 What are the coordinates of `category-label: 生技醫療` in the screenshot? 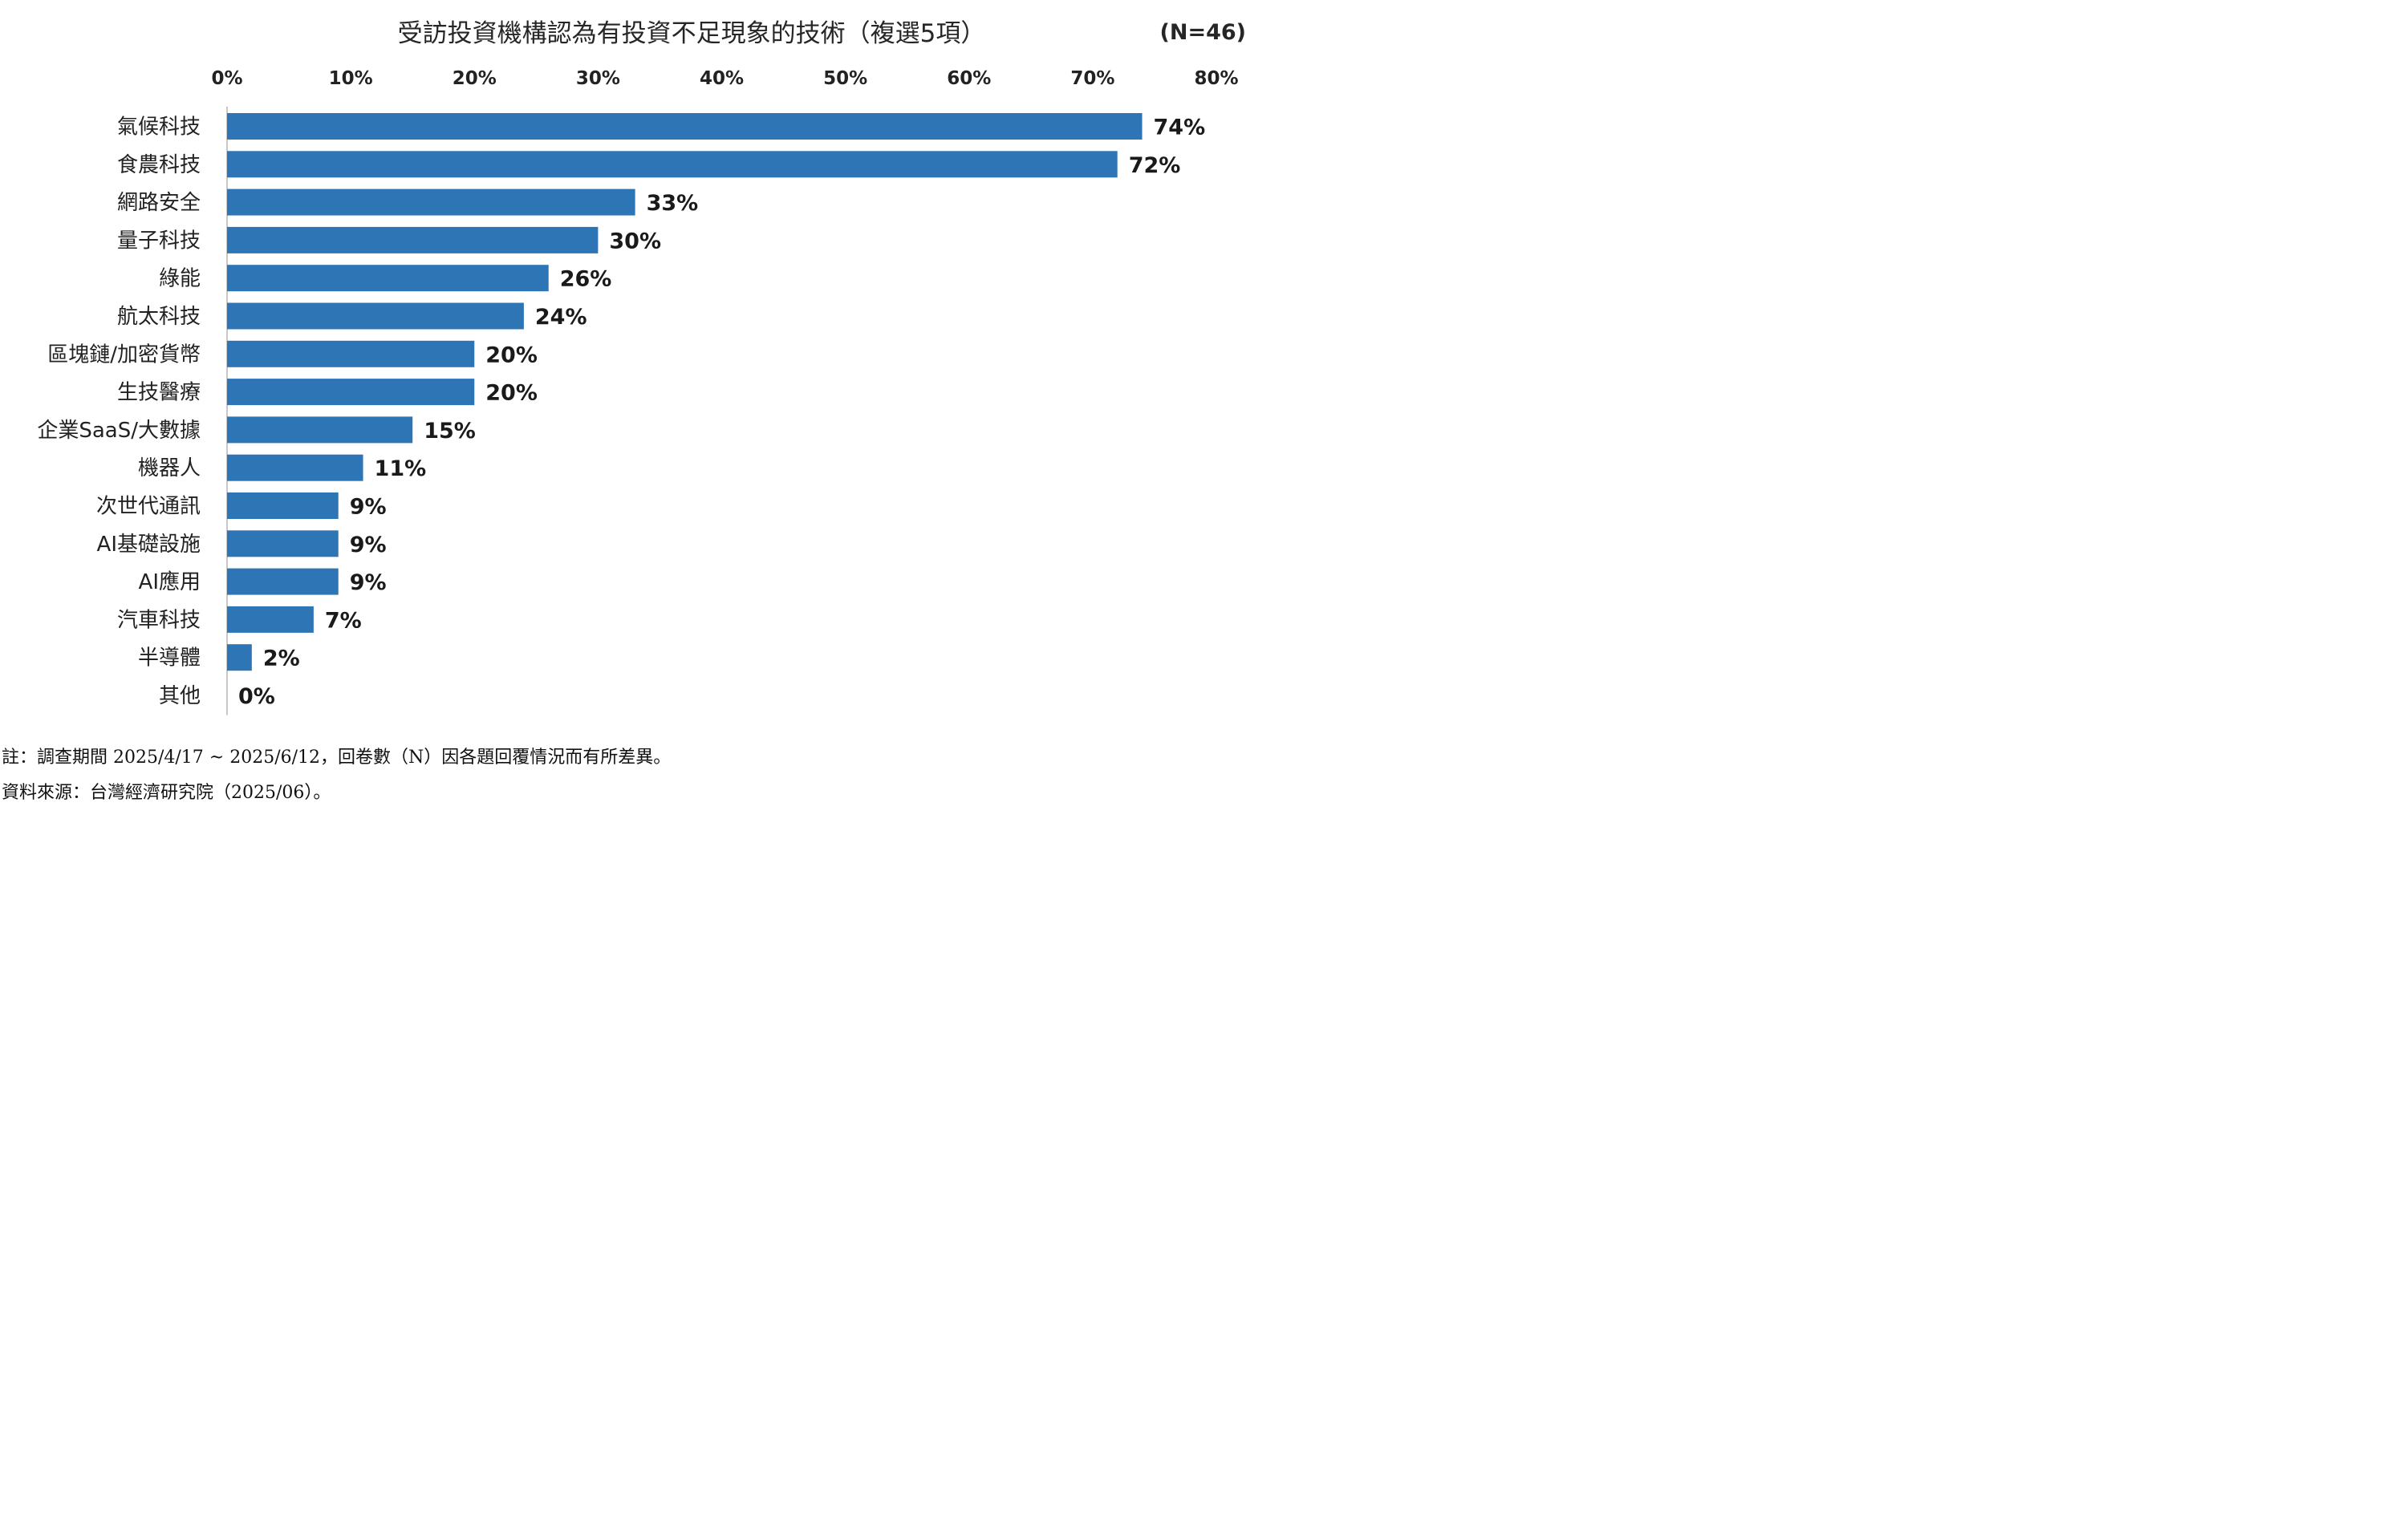 It's located at (159, 393).